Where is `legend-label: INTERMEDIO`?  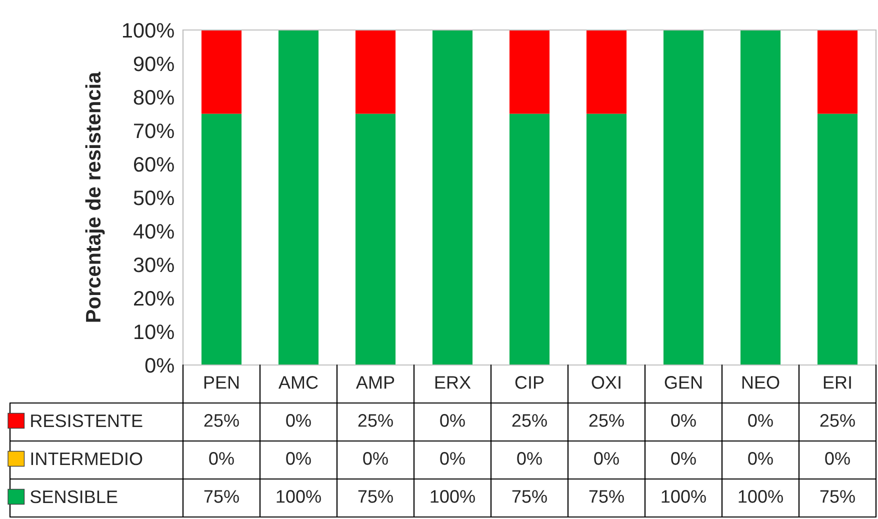 legend-label: INTERMEDIO is located at coordinates (86, 459).